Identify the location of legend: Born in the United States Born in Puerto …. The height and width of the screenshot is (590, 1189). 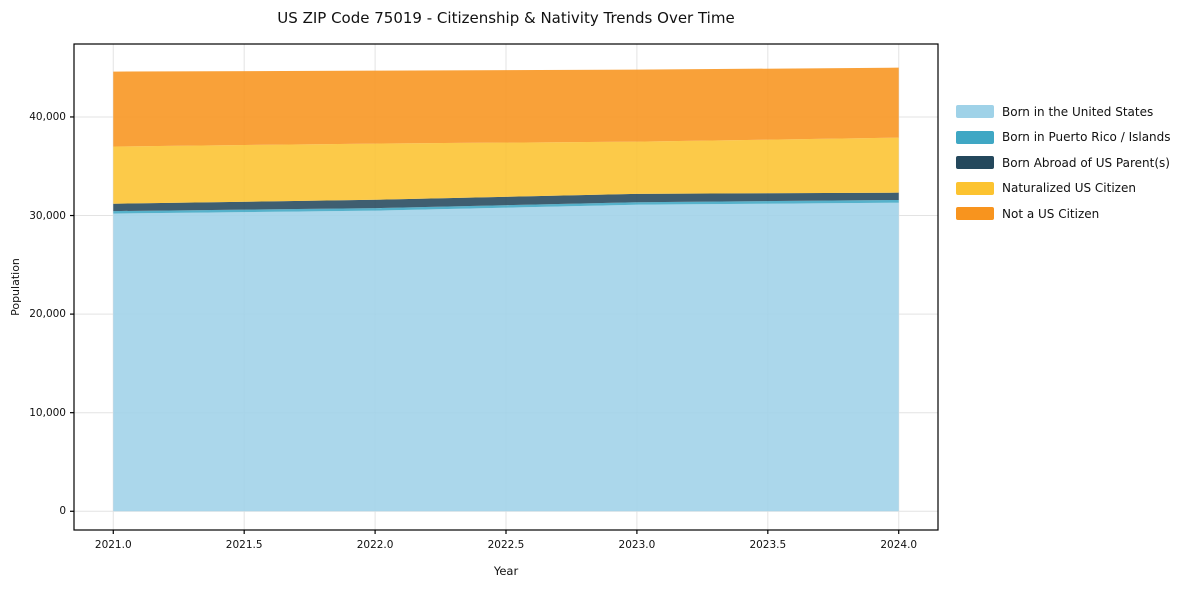
(1063, 162).